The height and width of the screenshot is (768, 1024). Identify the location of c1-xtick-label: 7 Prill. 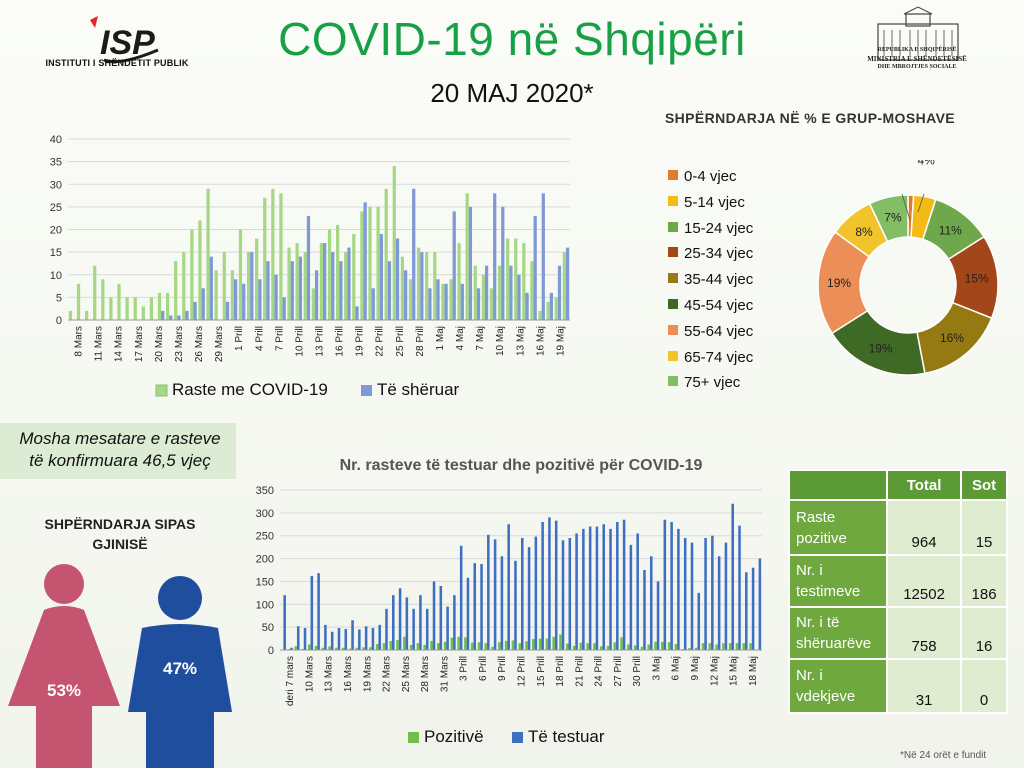
(279, 338).